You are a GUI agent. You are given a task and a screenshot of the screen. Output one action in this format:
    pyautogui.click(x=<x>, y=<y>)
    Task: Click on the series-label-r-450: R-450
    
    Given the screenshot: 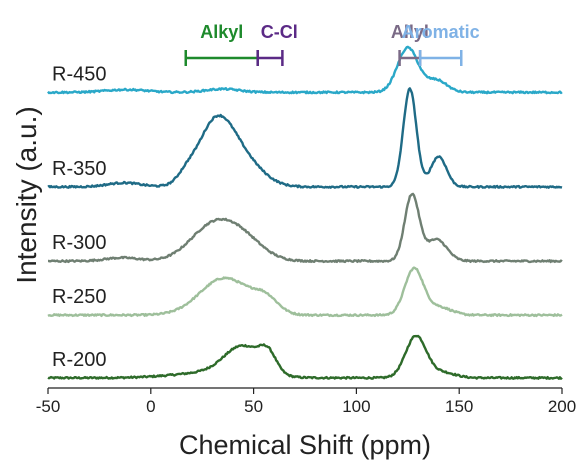 What is the action you would take?
    pyautogui.click(x=79, y=74)
    